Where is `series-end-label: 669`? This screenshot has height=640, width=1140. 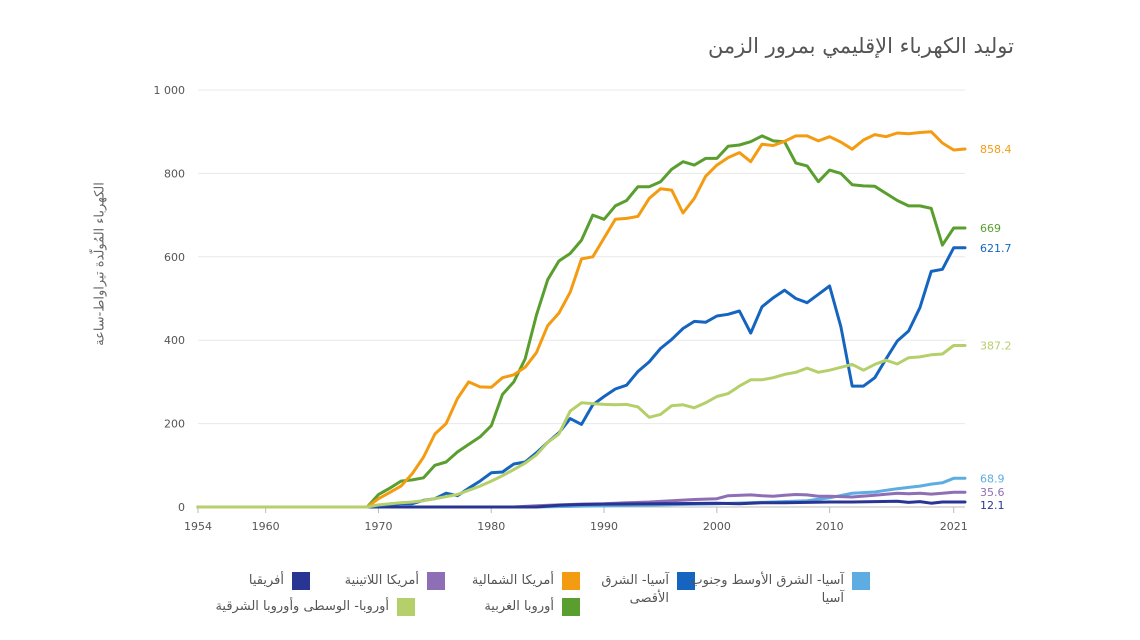
series-end-label: 669 is located at coordinates (990, 228).